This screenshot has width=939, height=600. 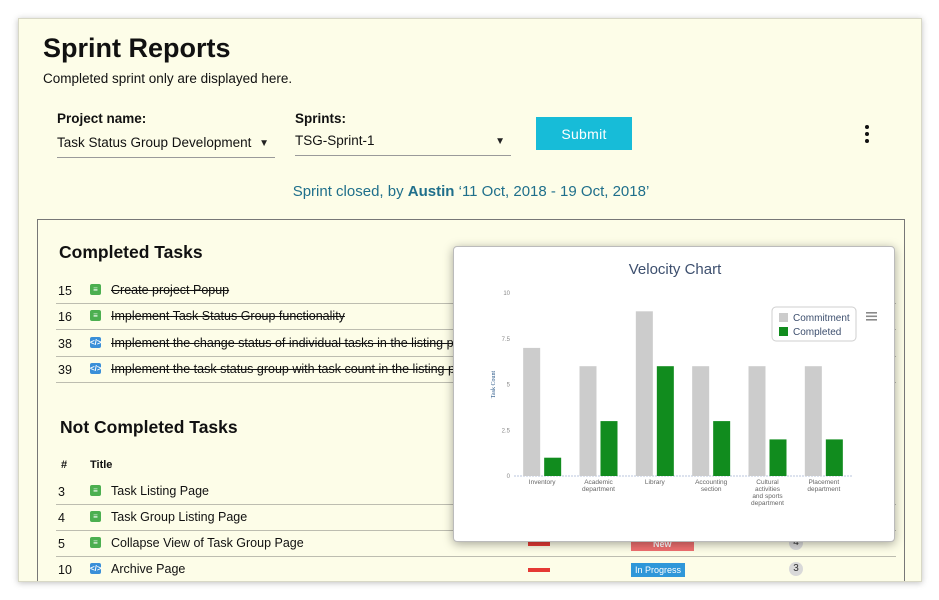 I want to click on task-title-link: Archive Page, so click(x=148, y=569).